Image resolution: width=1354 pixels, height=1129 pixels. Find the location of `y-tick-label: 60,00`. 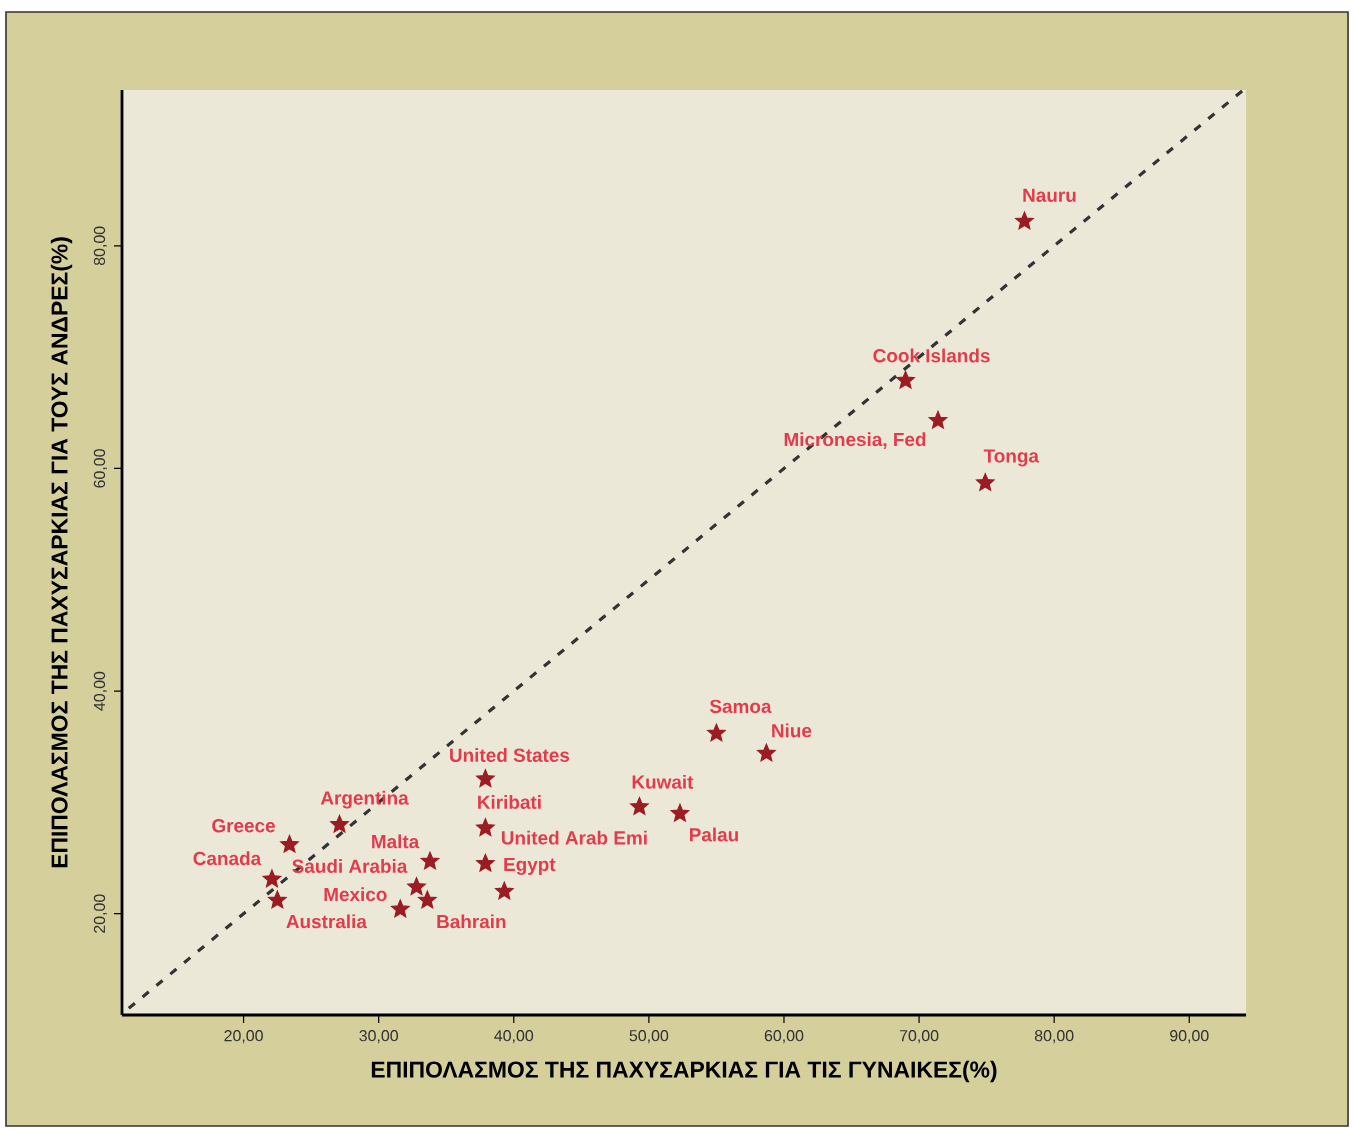

y-tick-label: 60,00 is located at coordinates (100, 468).